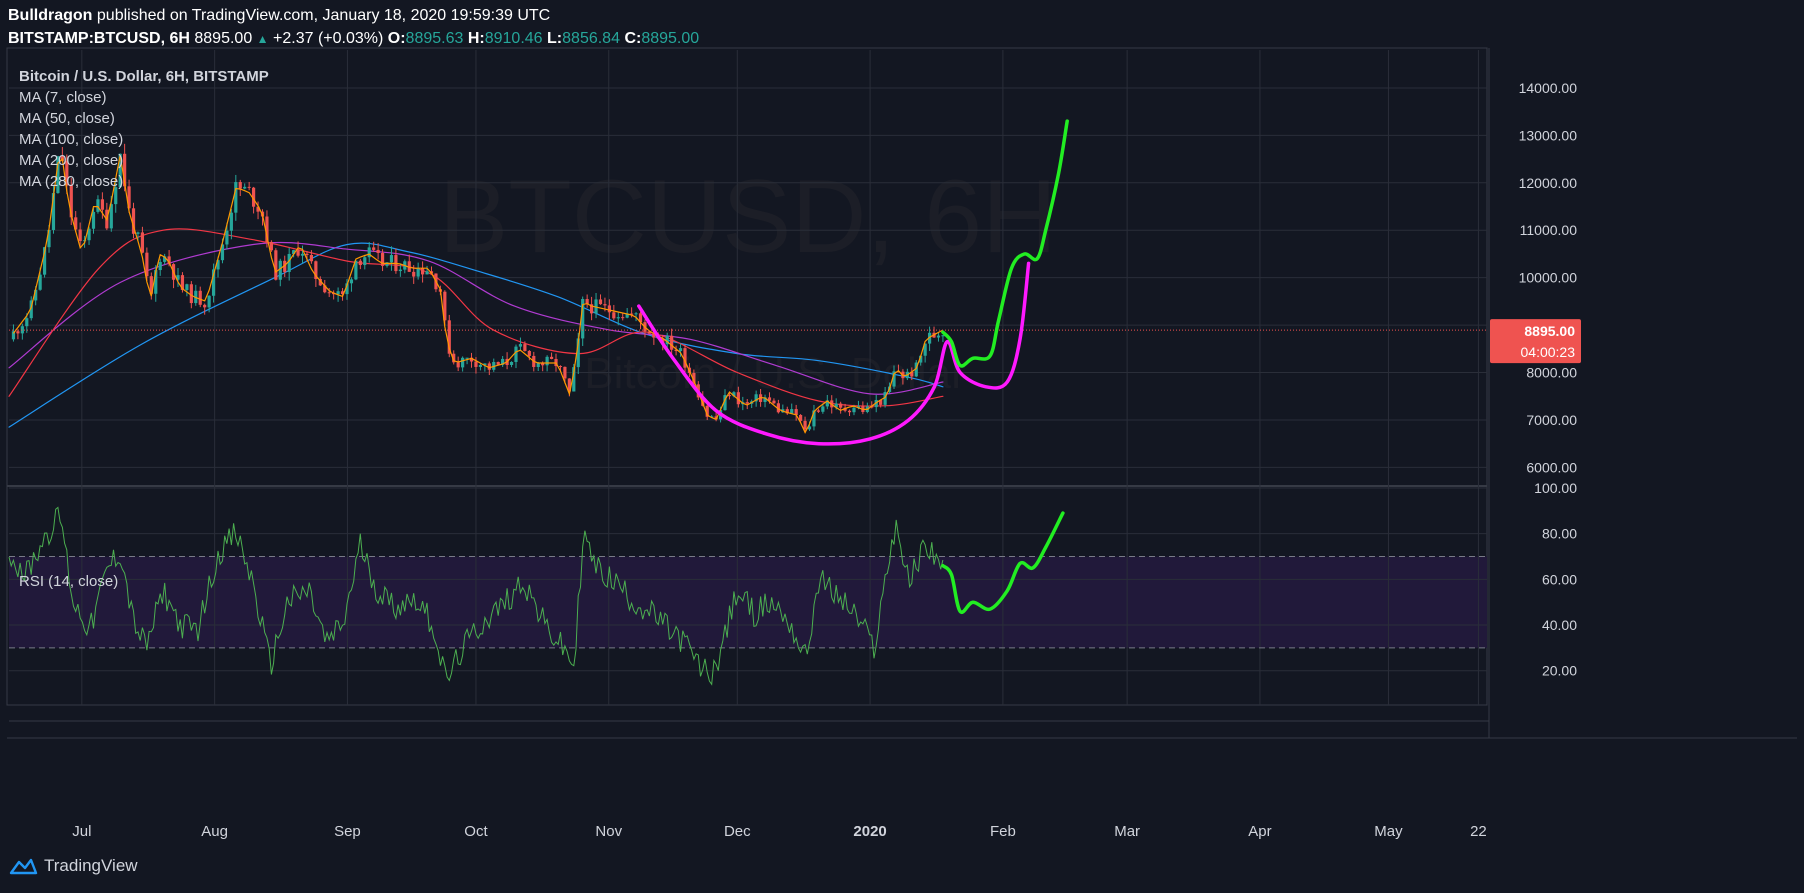 The image size is (1804, 893). I want to click on time-axis-label: Aug, so click(214, 831).